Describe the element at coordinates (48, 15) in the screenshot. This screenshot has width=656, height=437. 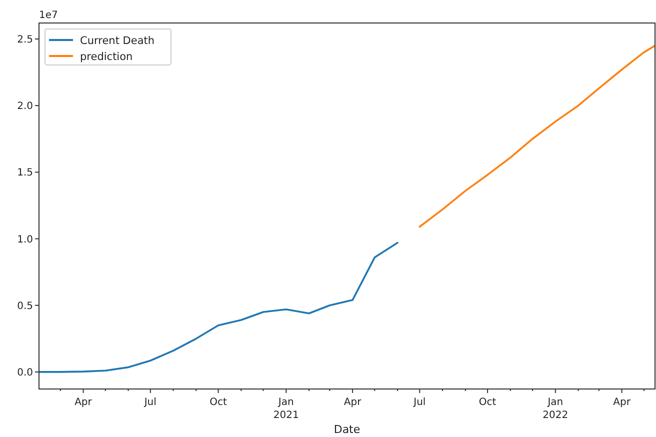
I see `text: 1e7` at that location.